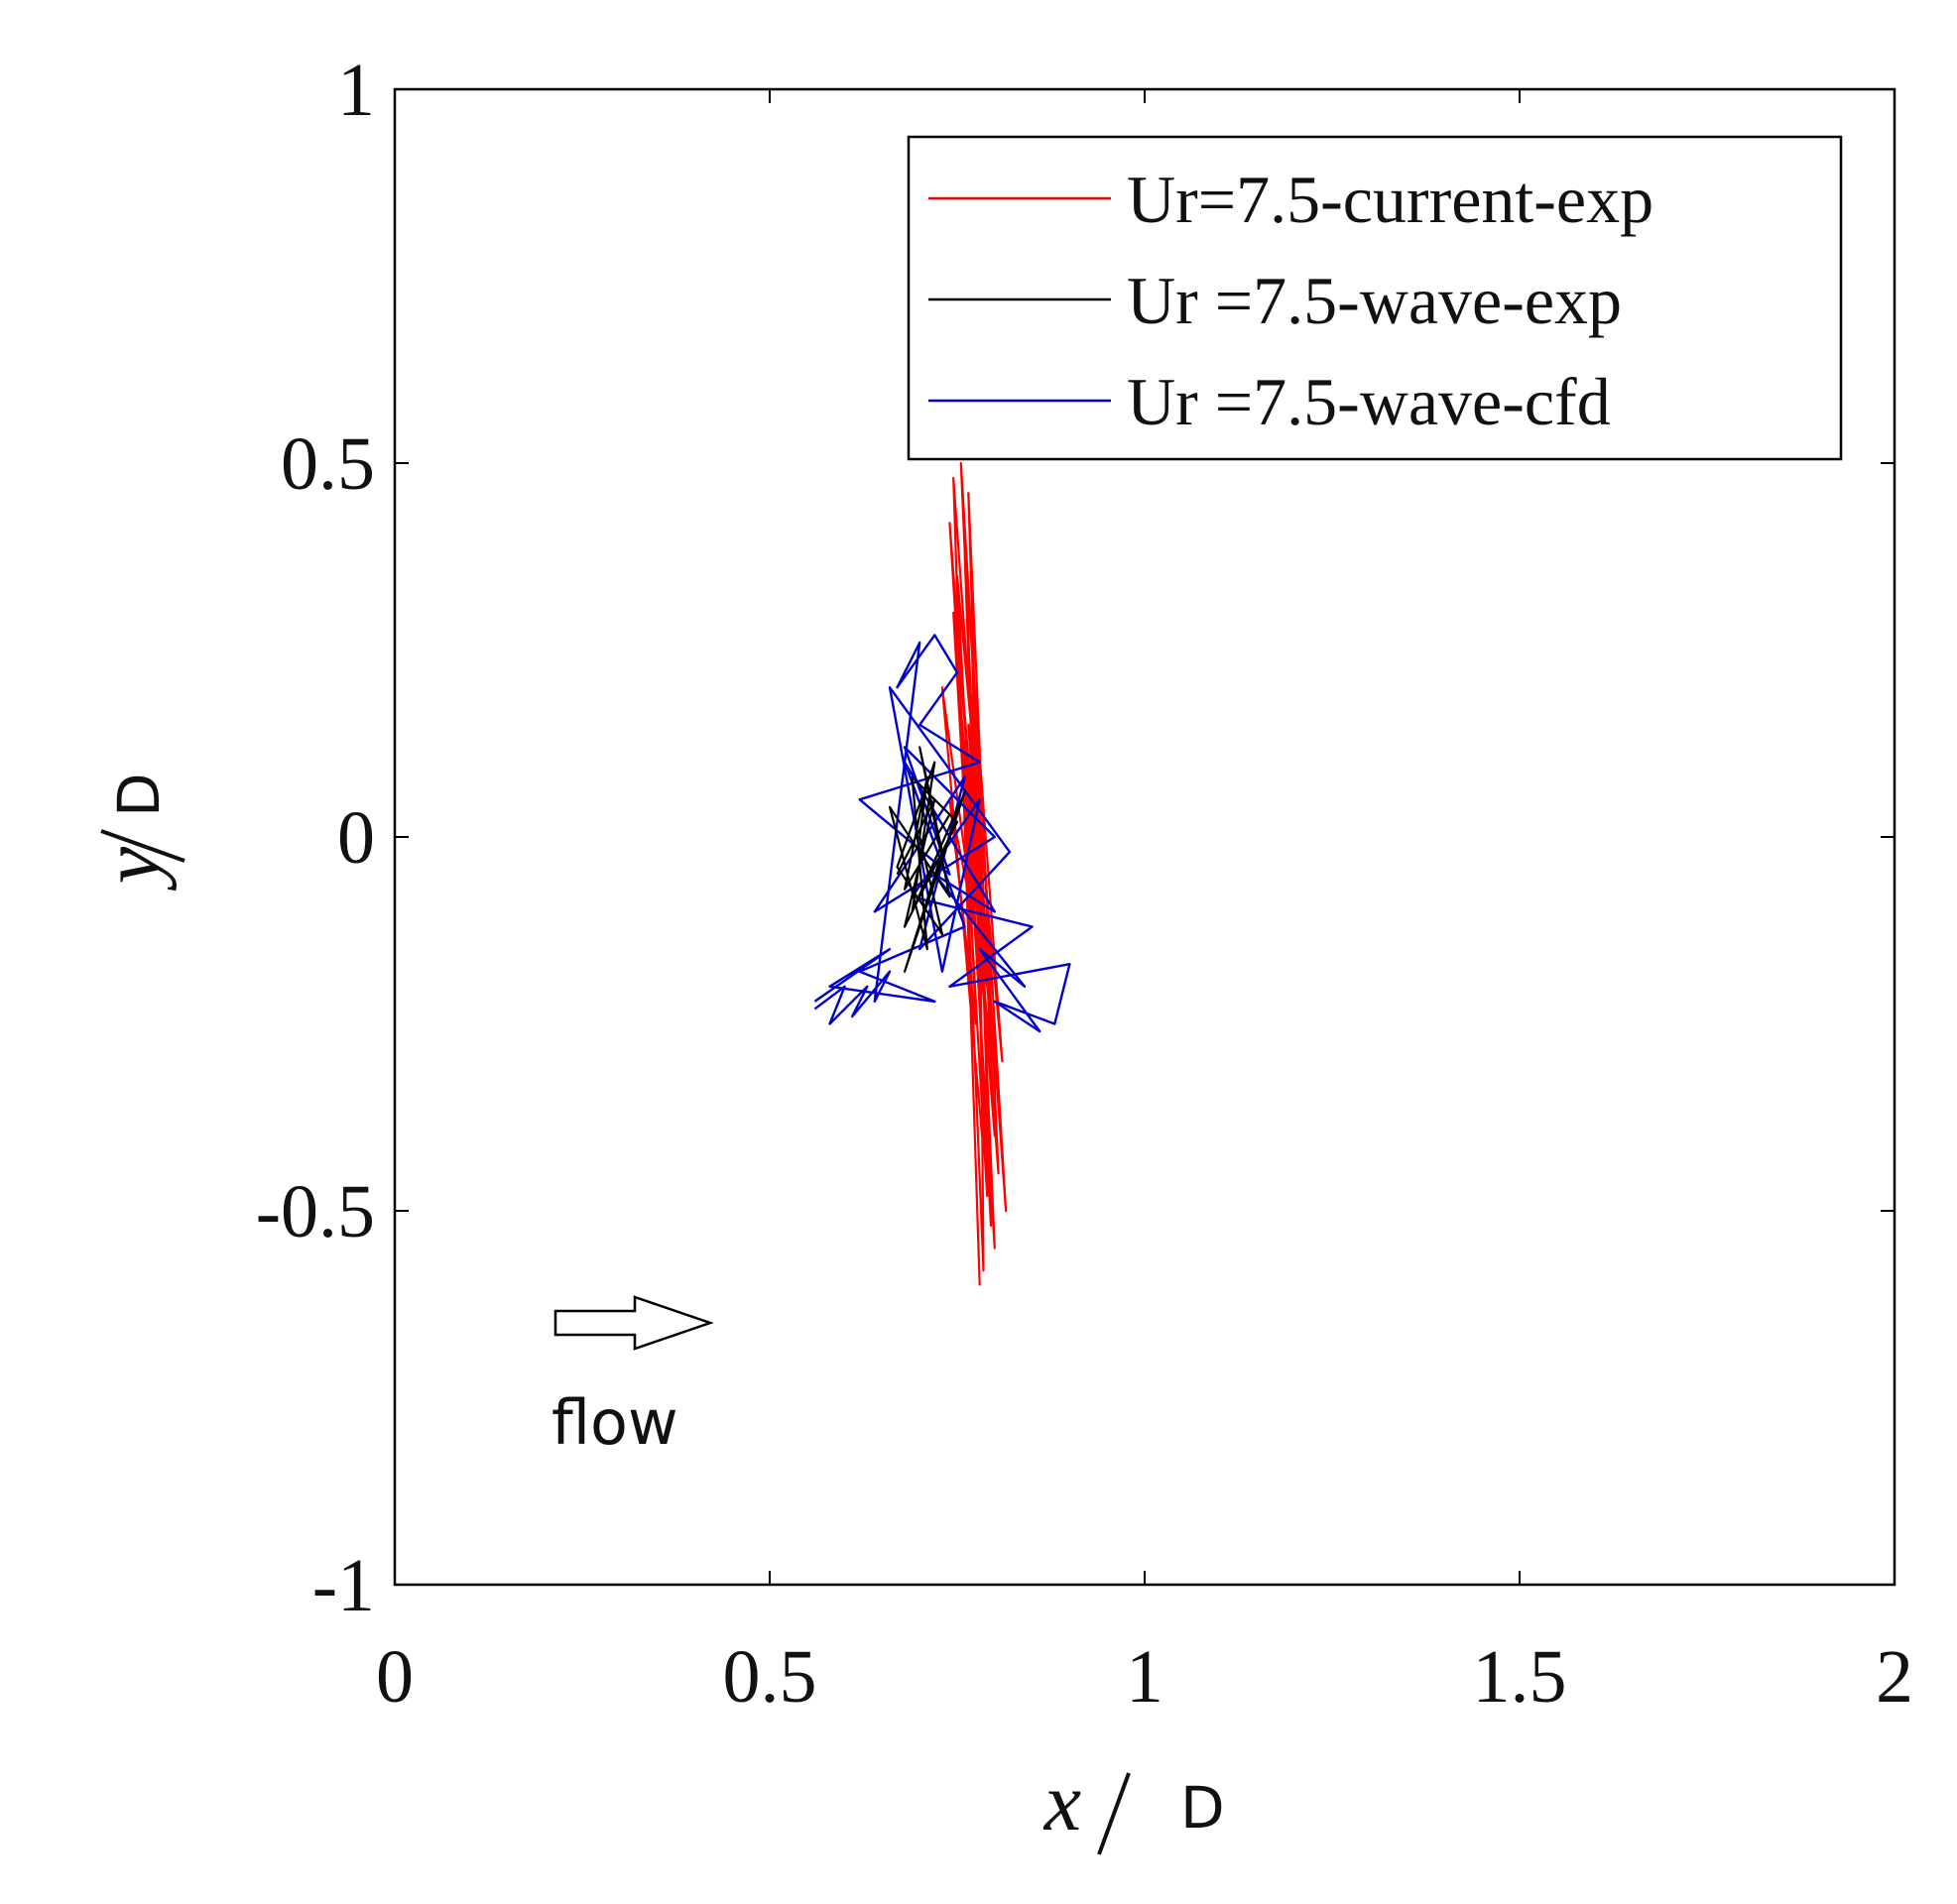 This screenshot has height=1904, width=1957. Describe the element at coordinates (632, 1377) in the screenshot. I see `flow-annotation: flow` at that location.